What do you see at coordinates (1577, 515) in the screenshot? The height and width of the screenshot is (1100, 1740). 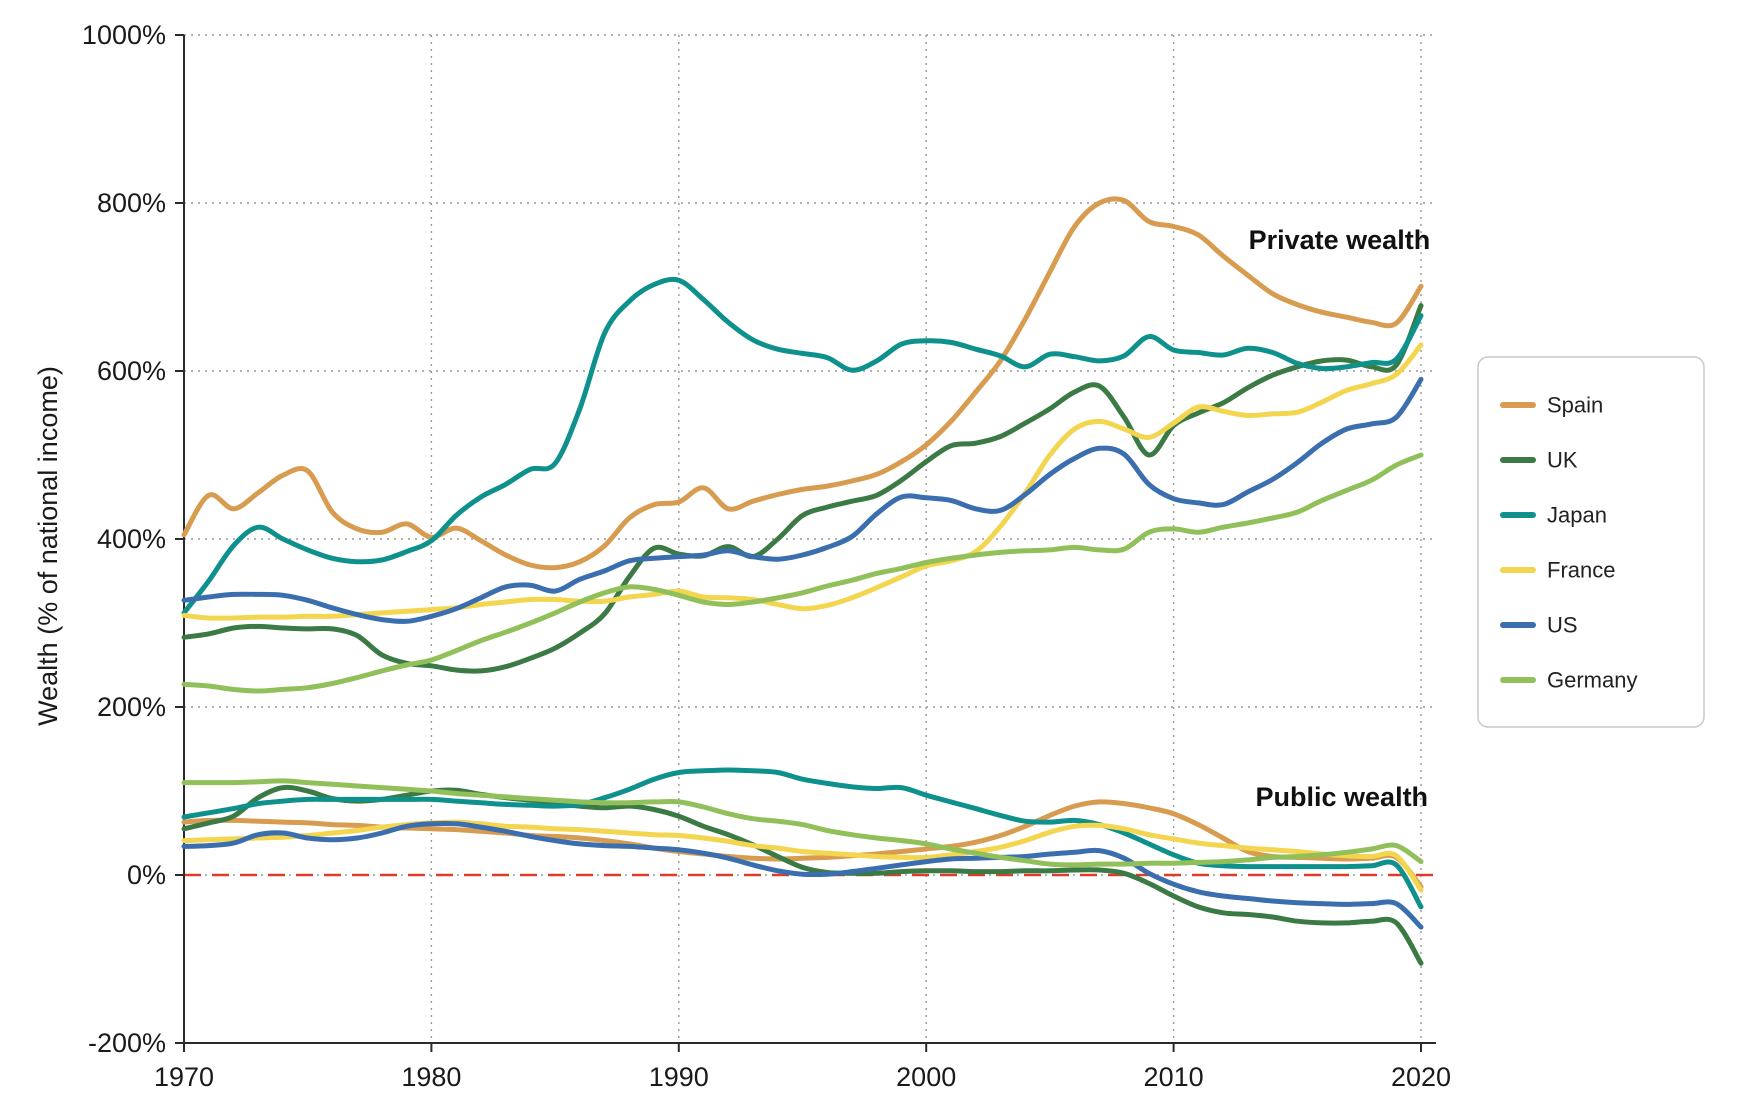 I see `legend-label-japan: Japan` at bounding box center [1577, 515].